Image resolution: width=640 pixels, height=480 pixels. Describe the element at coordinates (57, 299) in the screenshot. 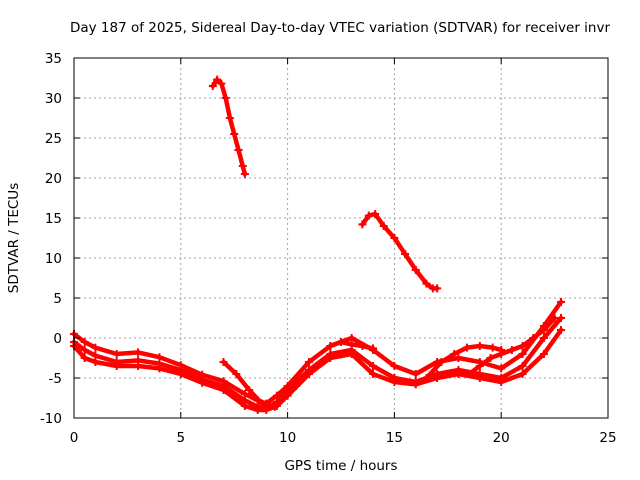

I see `y-tick-label: 5` at that location.